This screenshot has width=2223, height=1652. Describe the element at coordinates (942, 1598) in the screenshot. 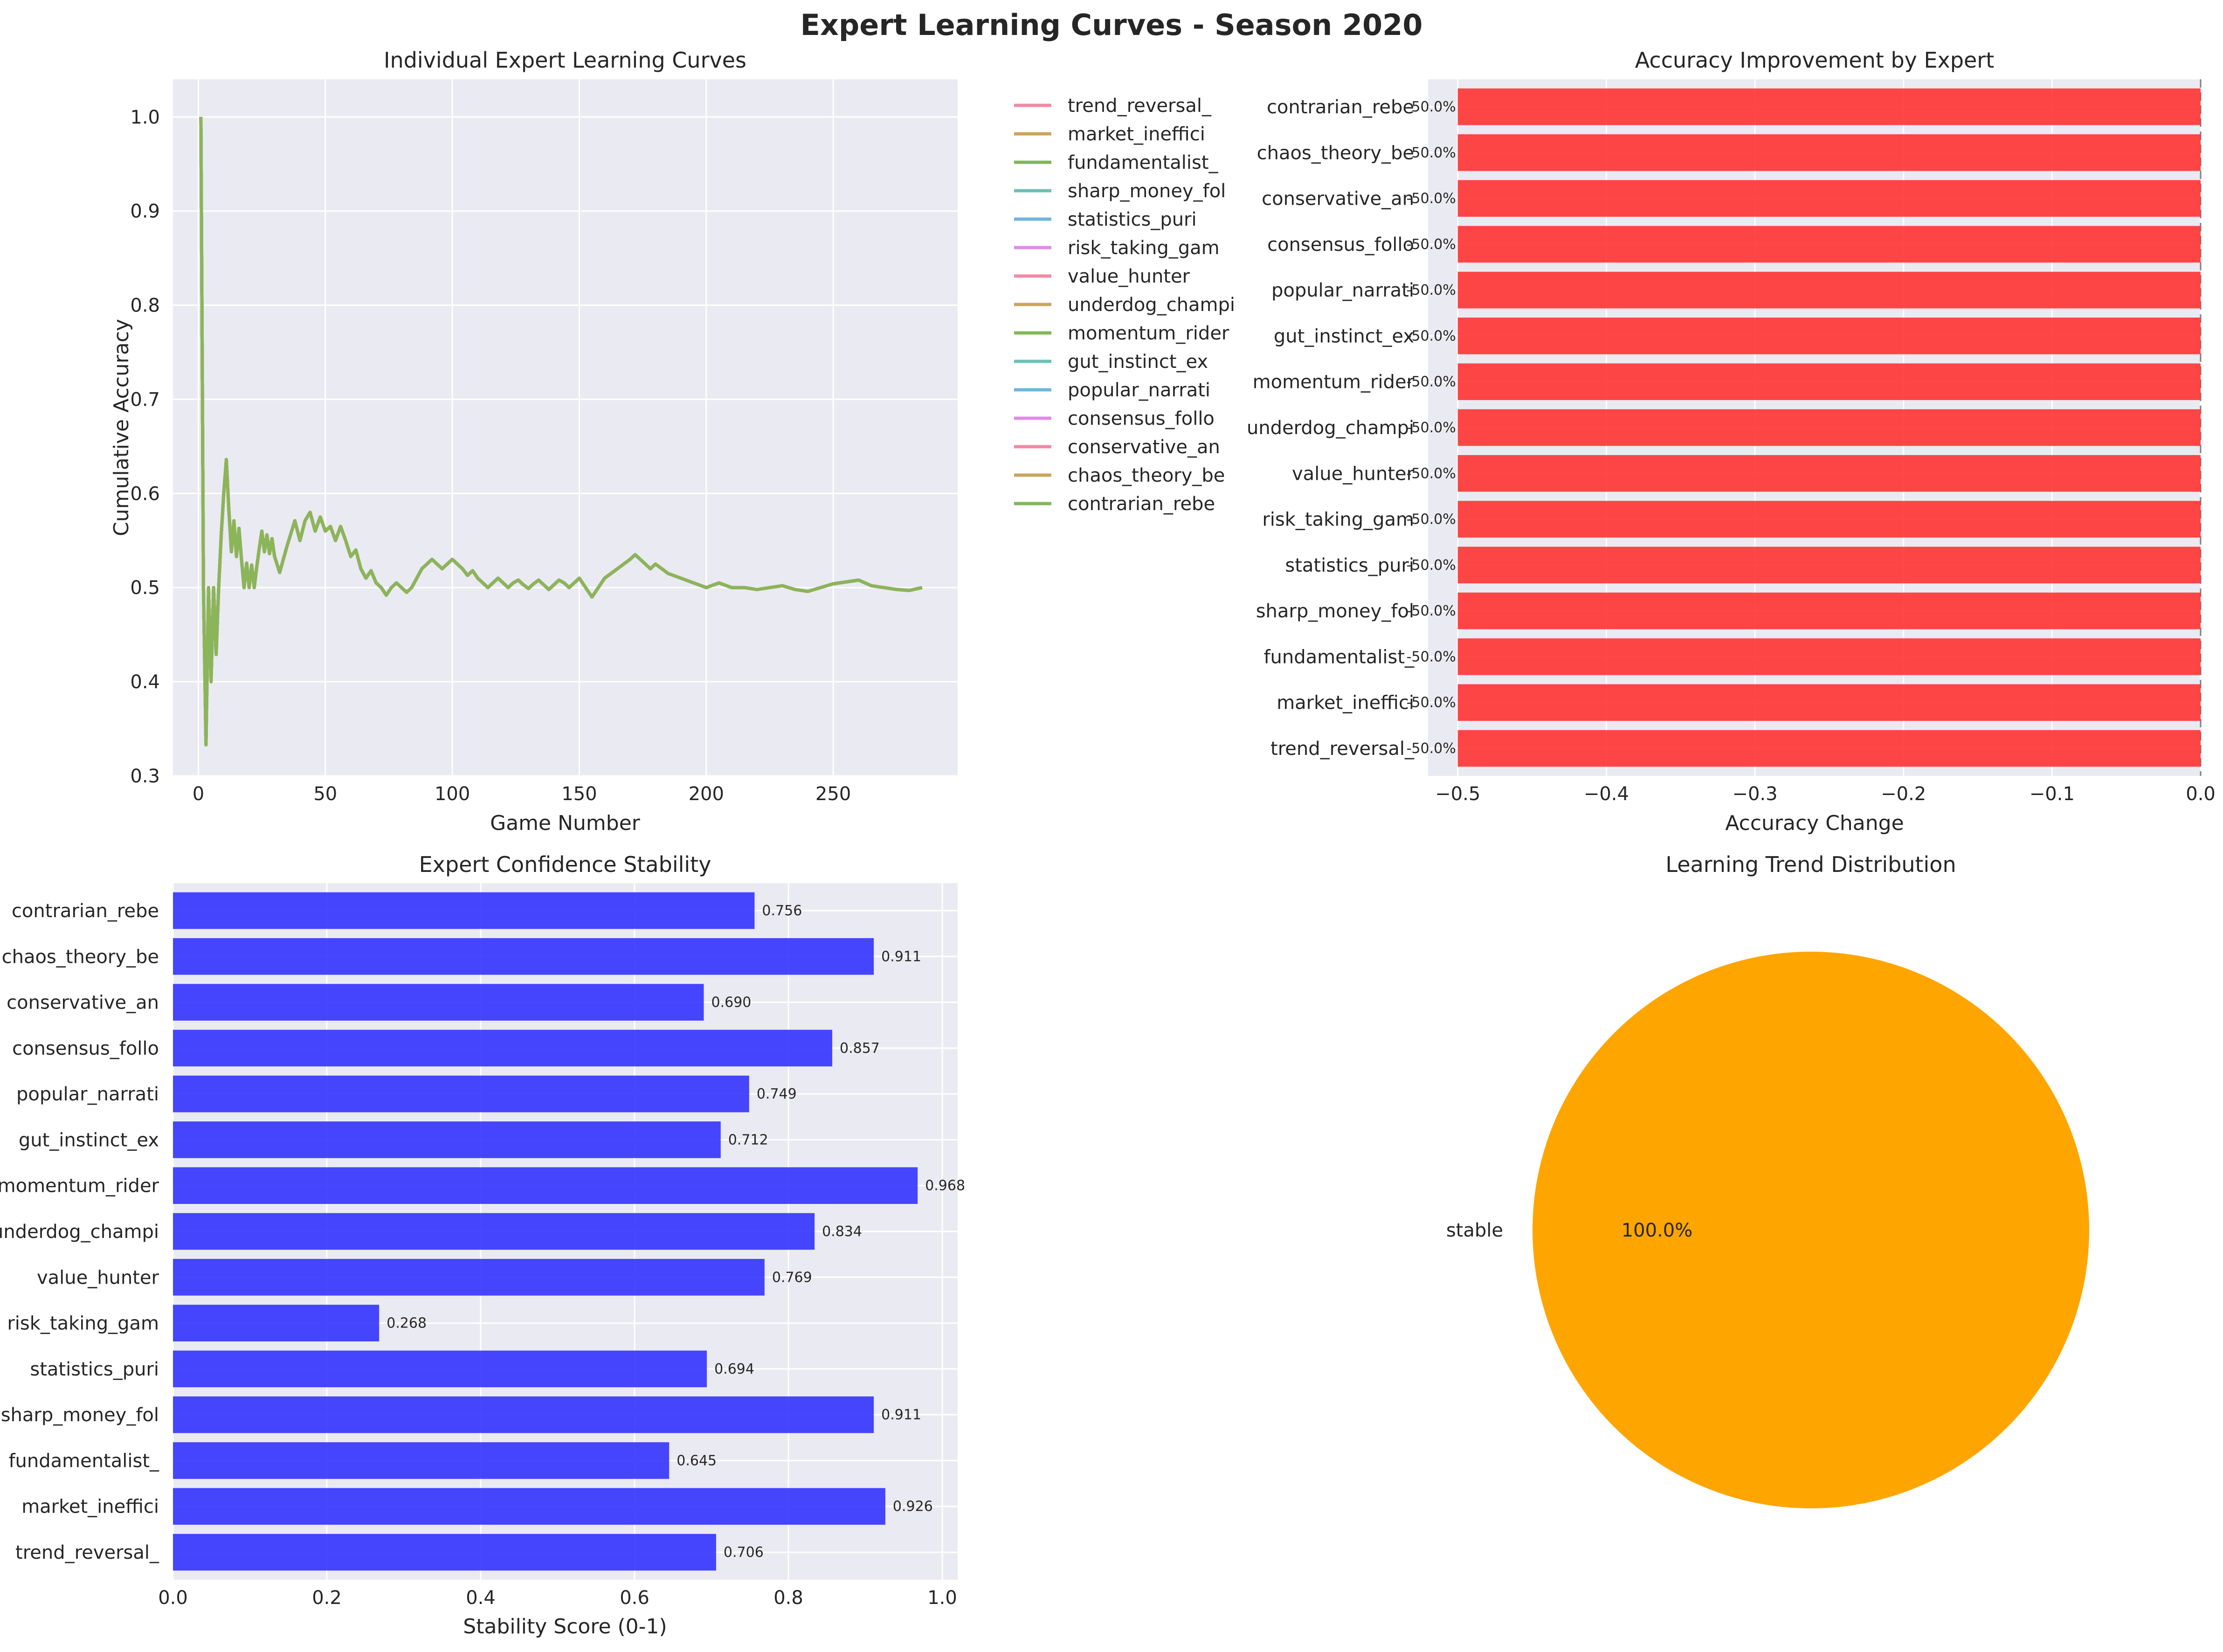

I see `x-tick-label: 1.0` at that location.